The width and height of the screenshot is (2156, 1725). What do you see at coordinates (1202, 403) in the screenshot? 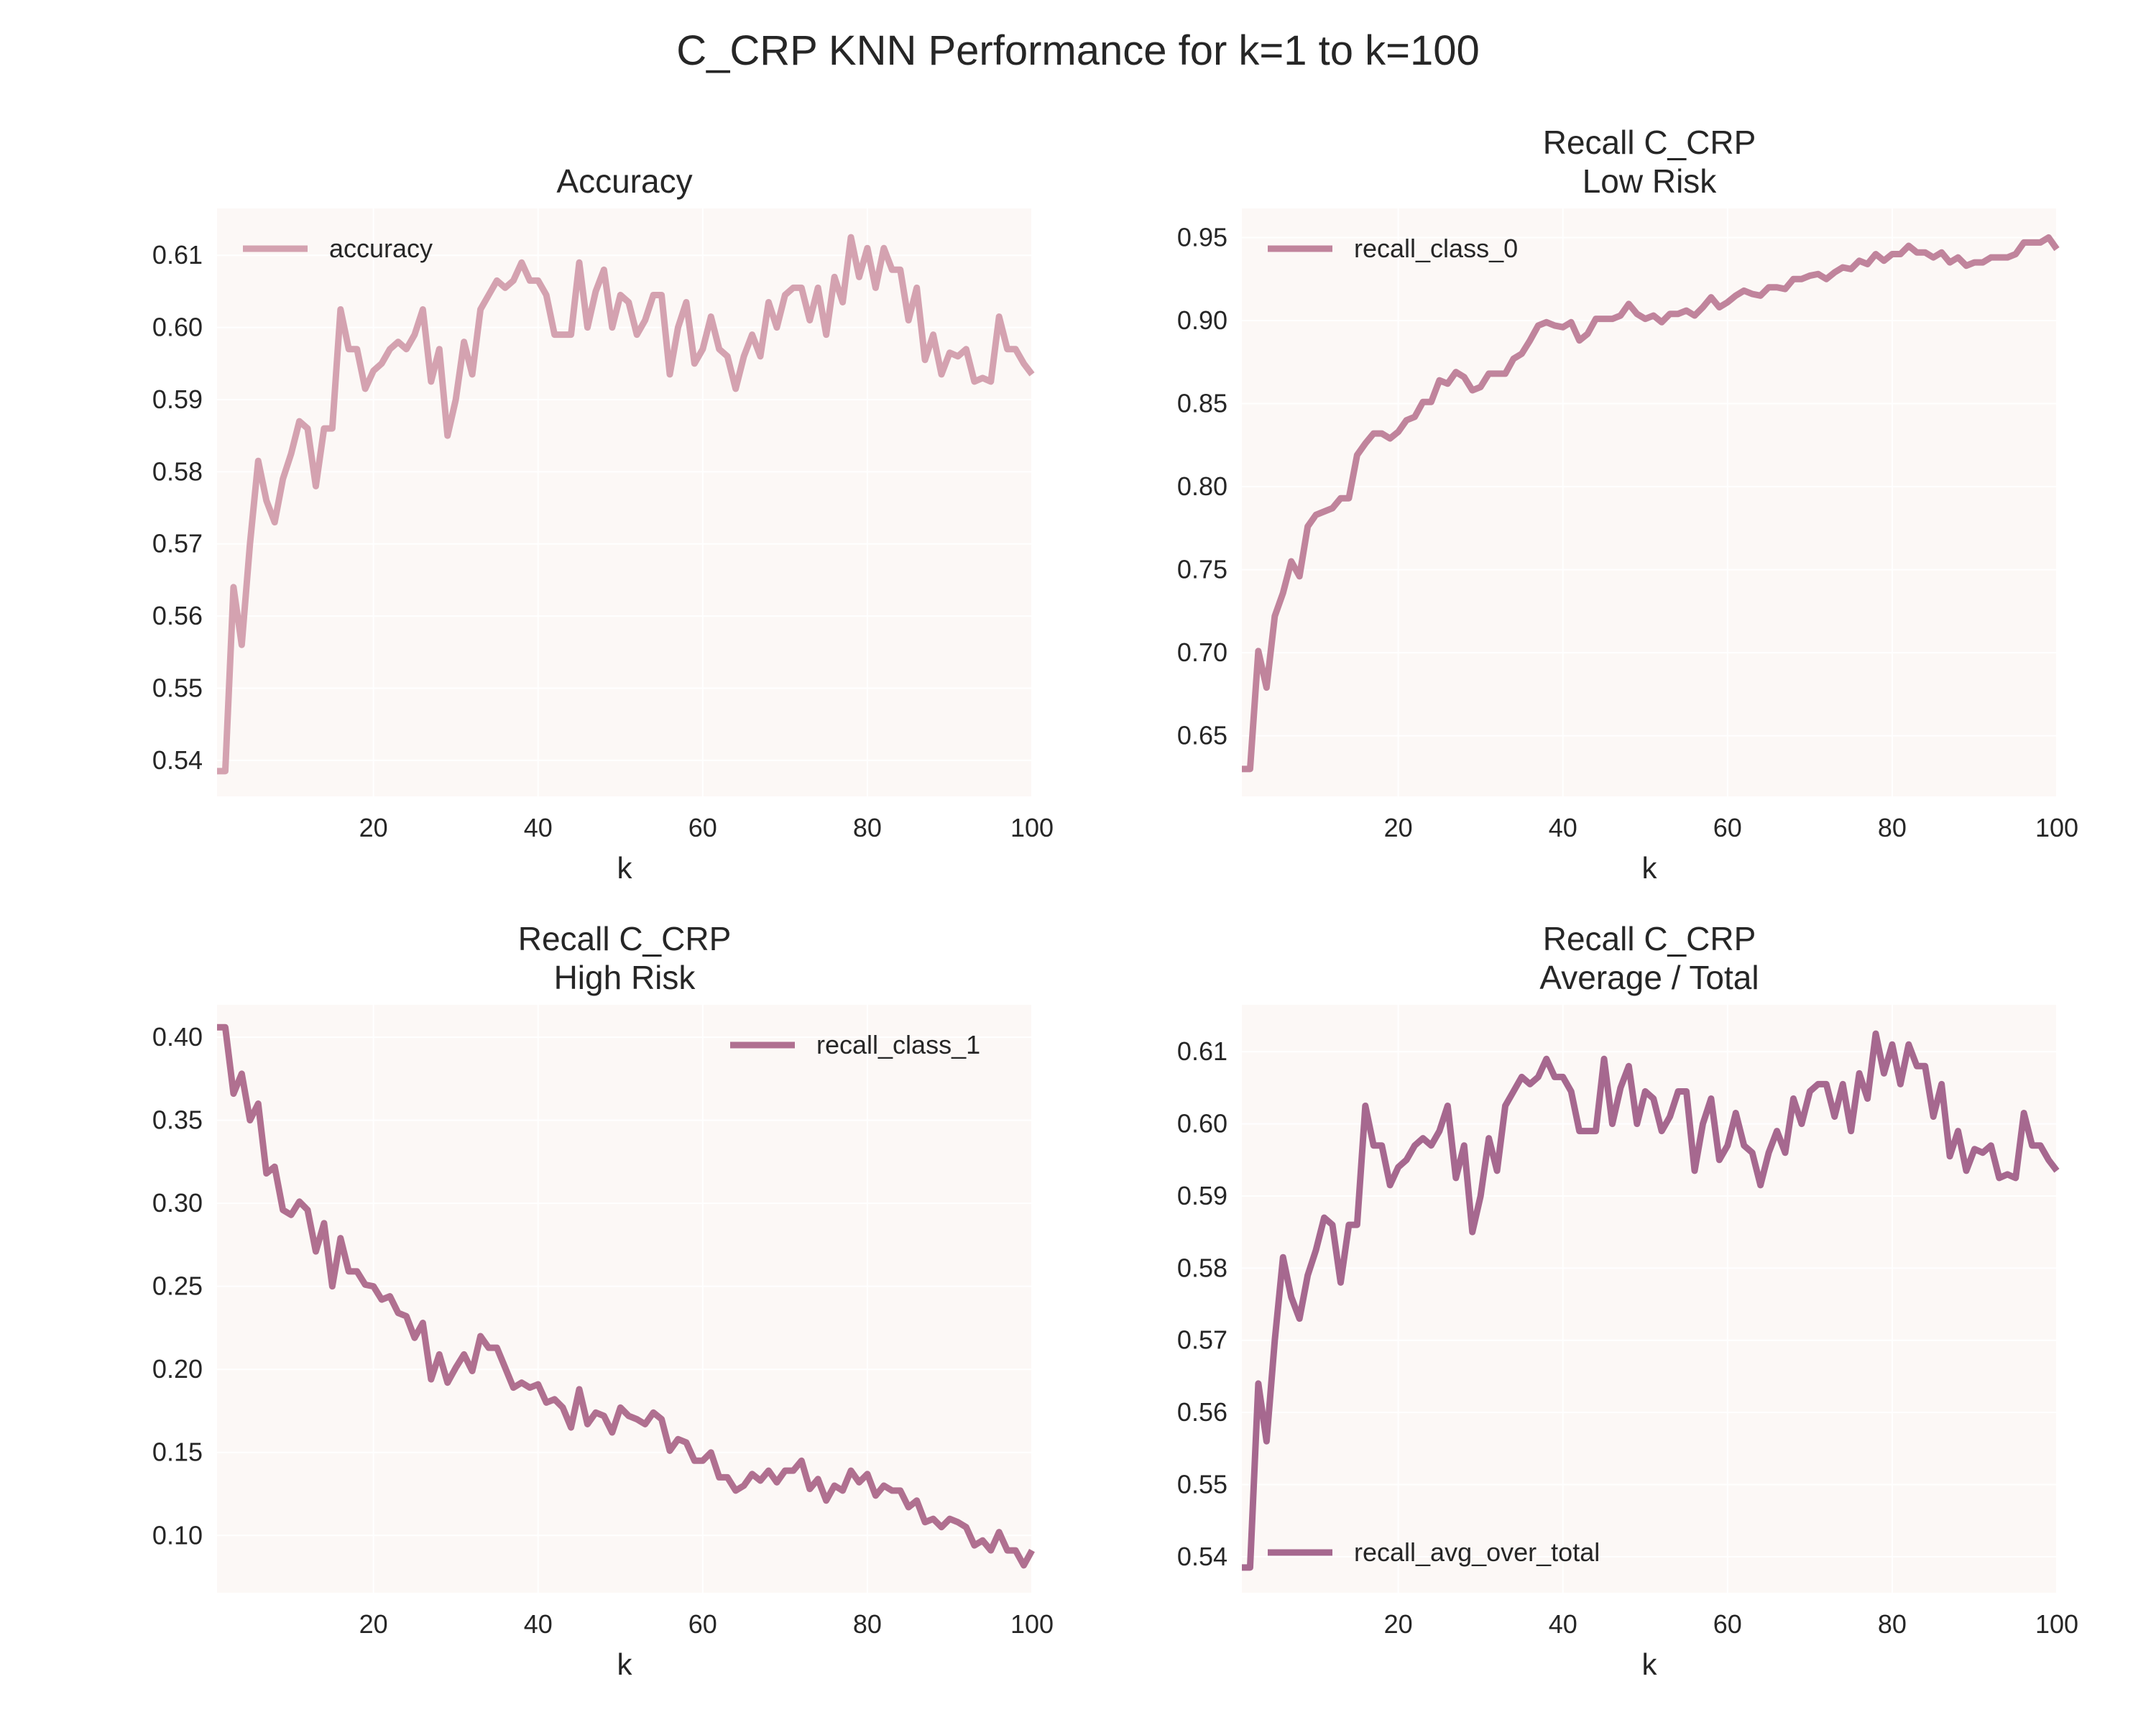
I see `y-tick-label: 0.85` at bounding box center [1202, 403].